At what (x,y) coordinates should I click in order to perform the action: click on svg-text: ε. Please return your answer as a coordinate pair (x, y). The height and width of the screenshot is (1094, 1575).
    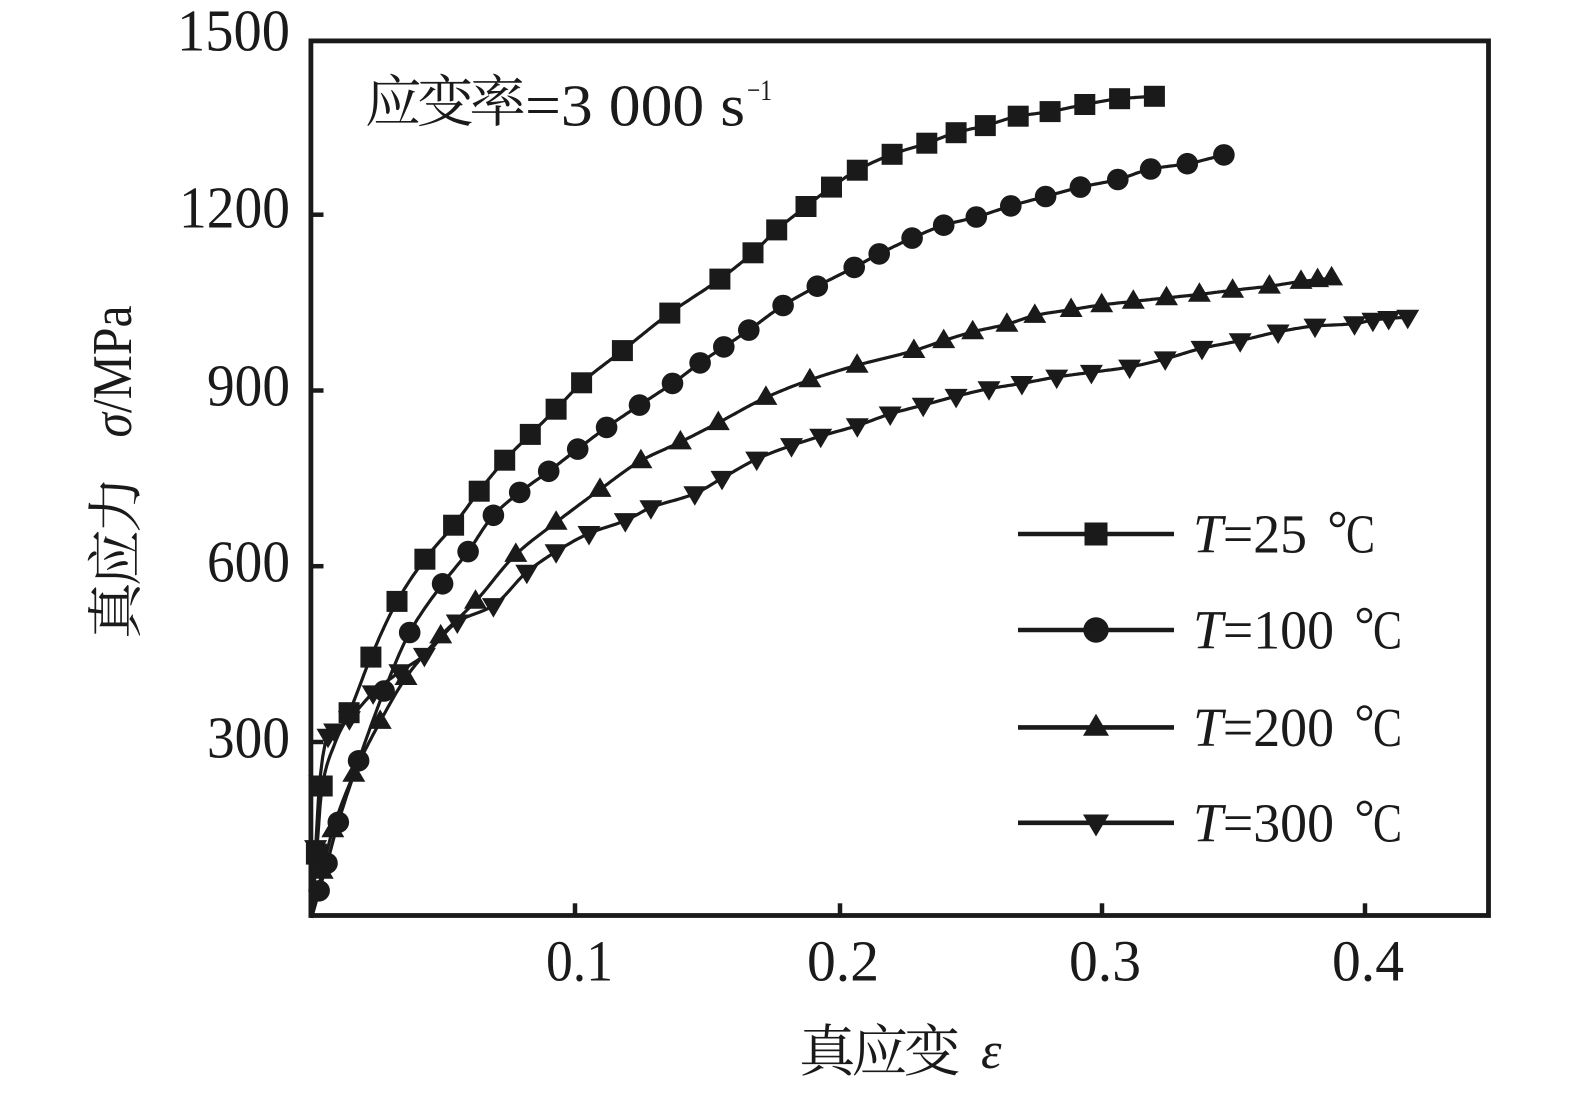
    Looking at the image, I should click on (991, 1051).